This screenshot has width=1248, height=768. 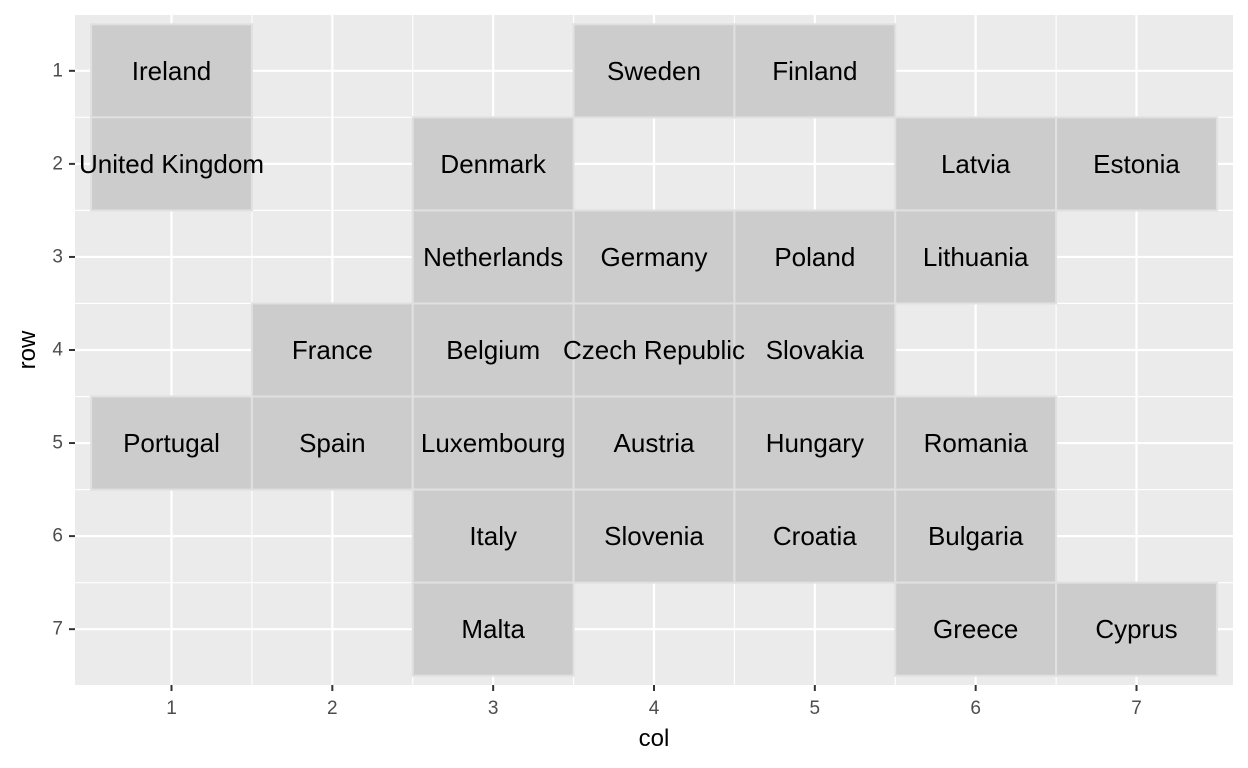 I want to click on tile-label: Spain, so click(x=332, y=443).